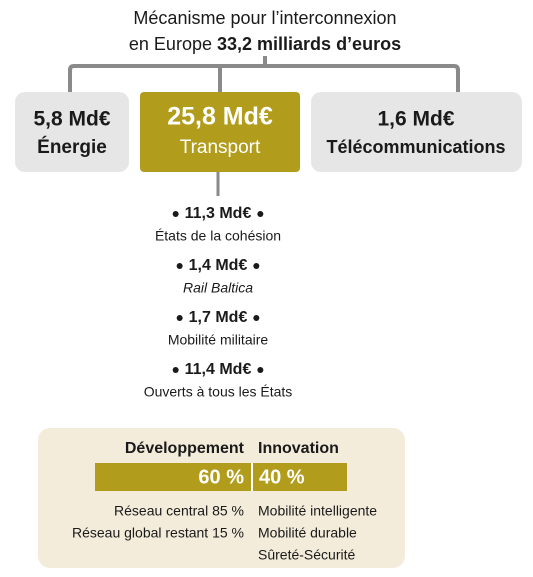 This screenshot has width=533, height=577. What do you see at coordinates (218, 340) in the screenshot?
I see `item-label: Mobilité militaire` at bounding box center [218, 340].